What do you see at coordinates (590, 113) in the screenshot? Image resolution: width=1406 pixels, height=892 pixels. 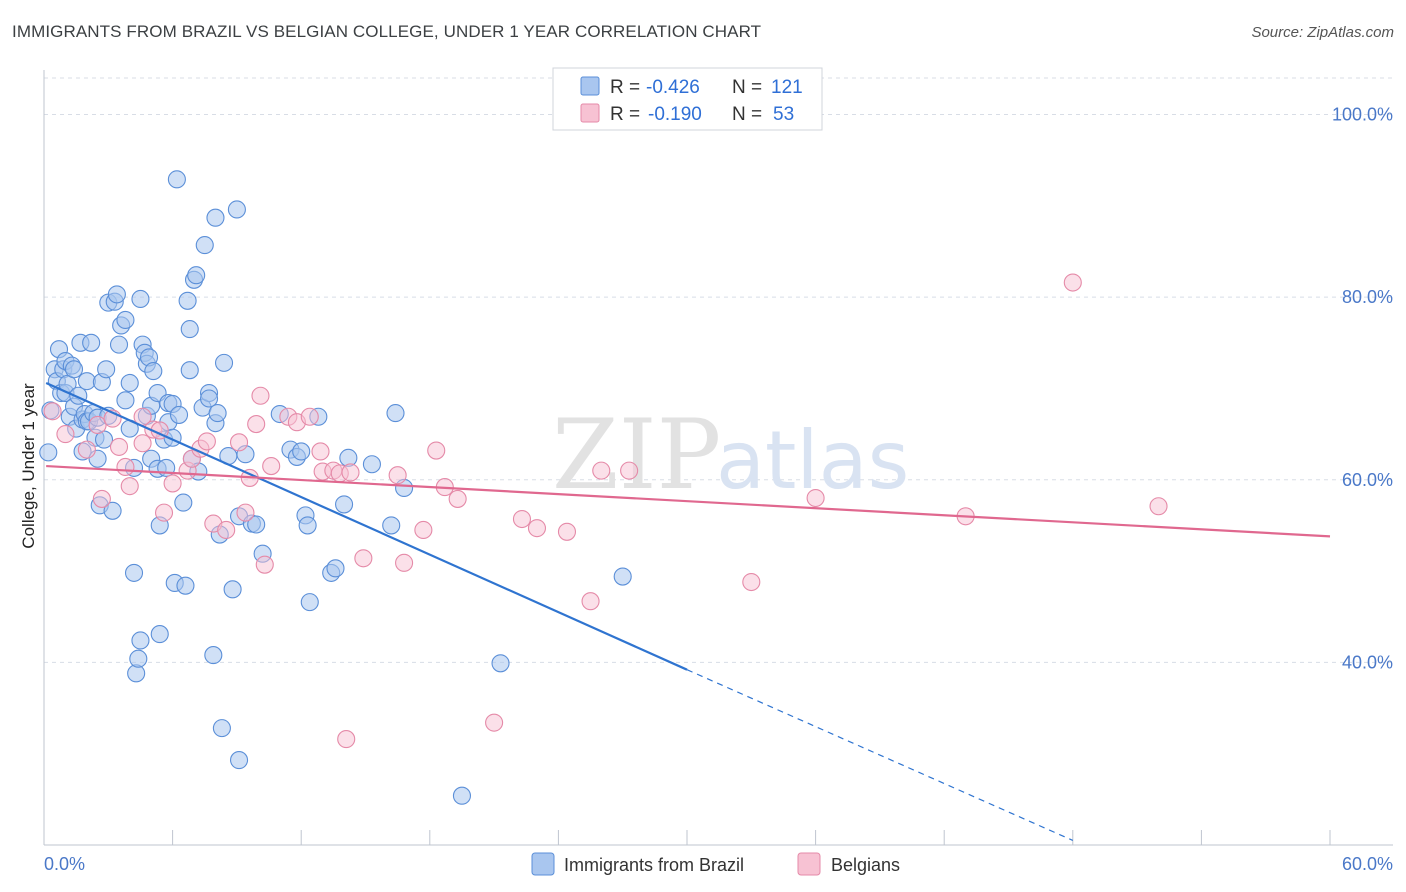 I see `legend-swatch-belgians` at bounding box center [590, 113].